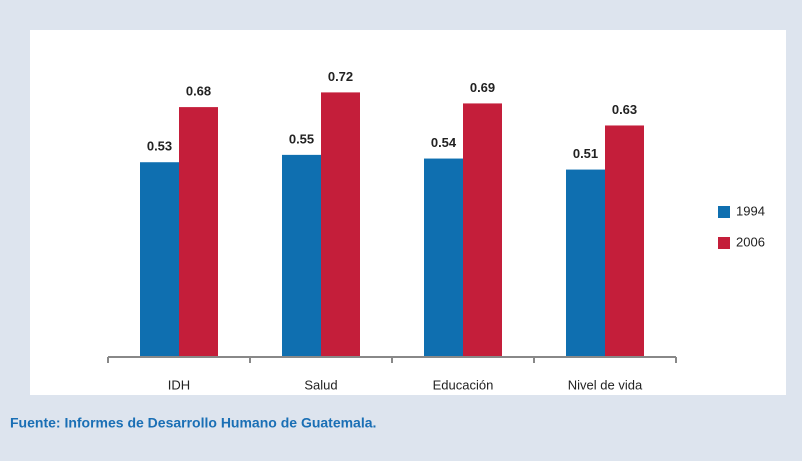 This screenshot has height=466, width=802. I want to click on value-label: 0.63, so click(624, 109).